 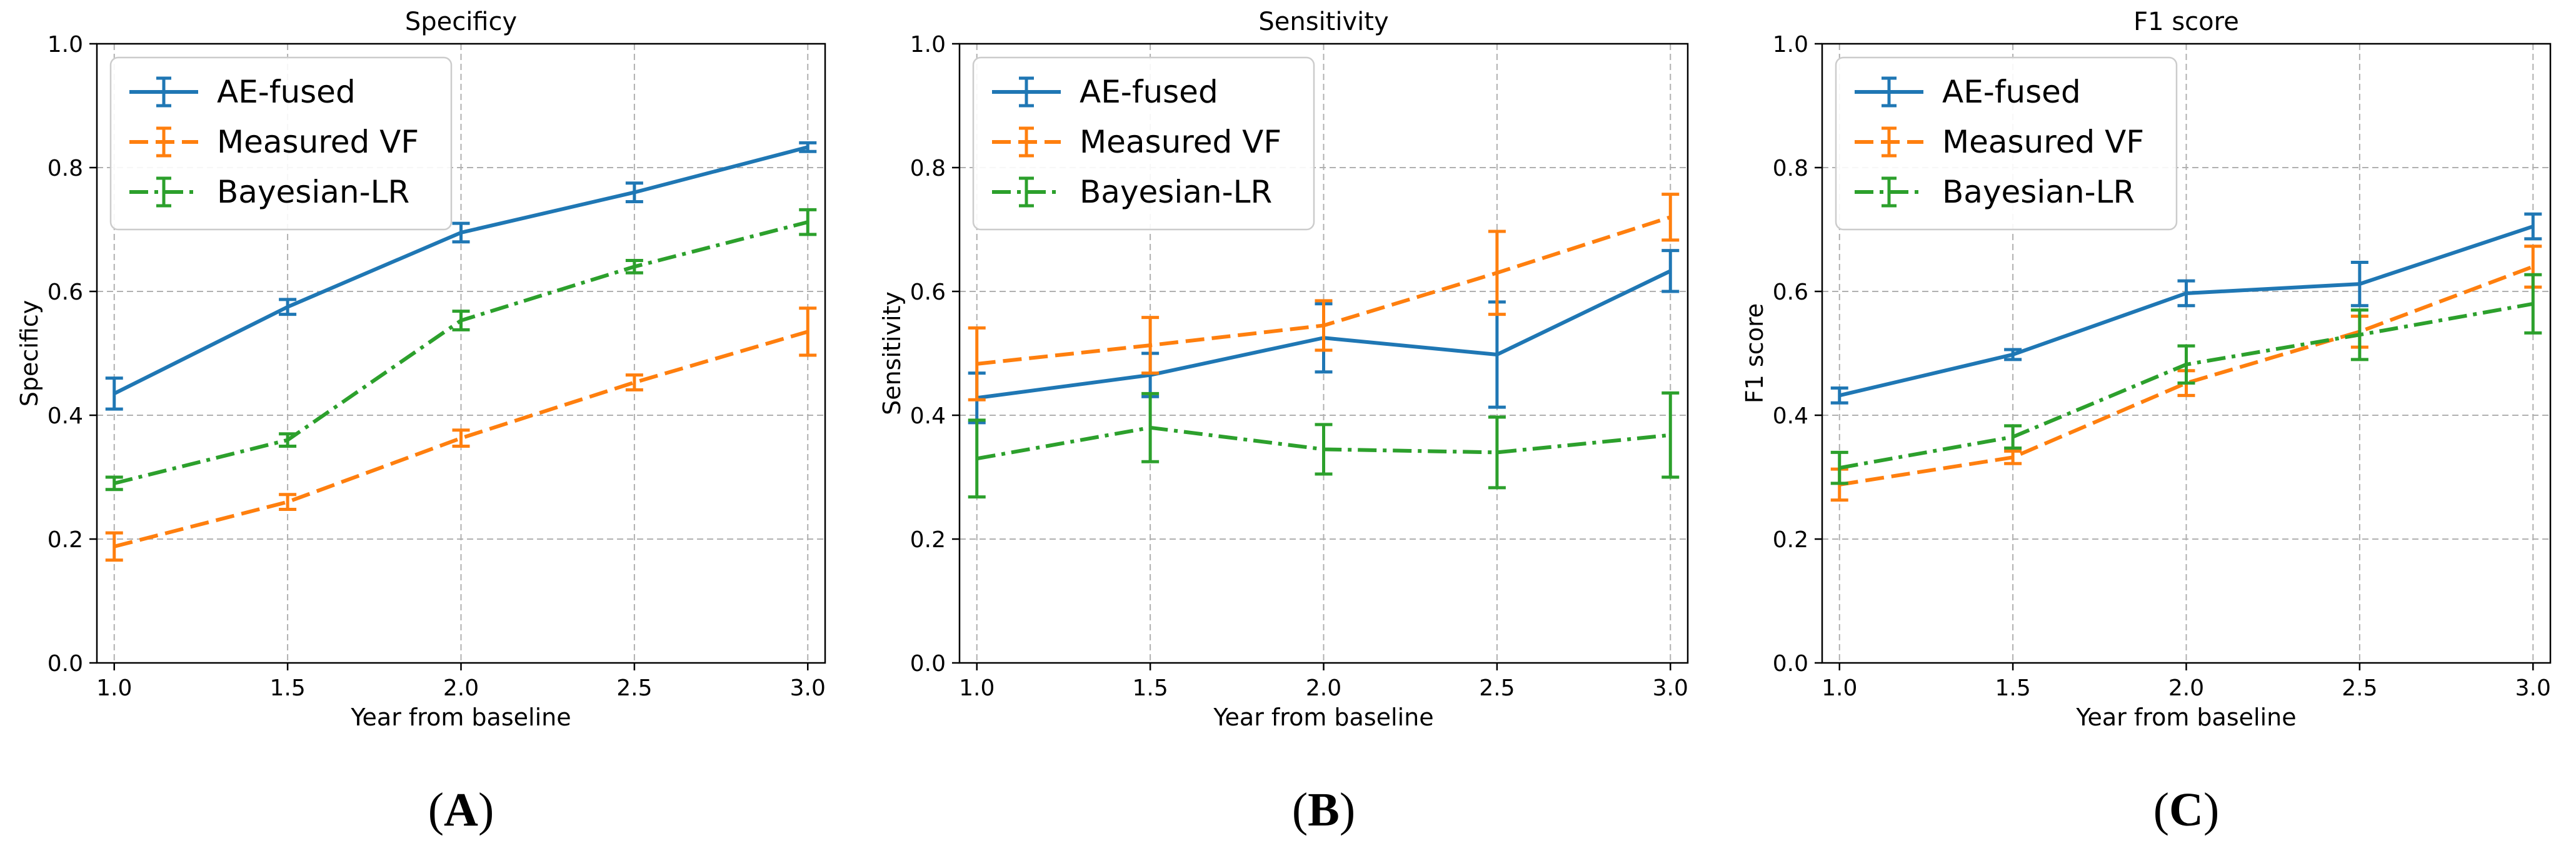 What do you see at coordinates (461, 22) in the screenshot?
I see `chart-title: Specificy` at bounding box center [461, 22].